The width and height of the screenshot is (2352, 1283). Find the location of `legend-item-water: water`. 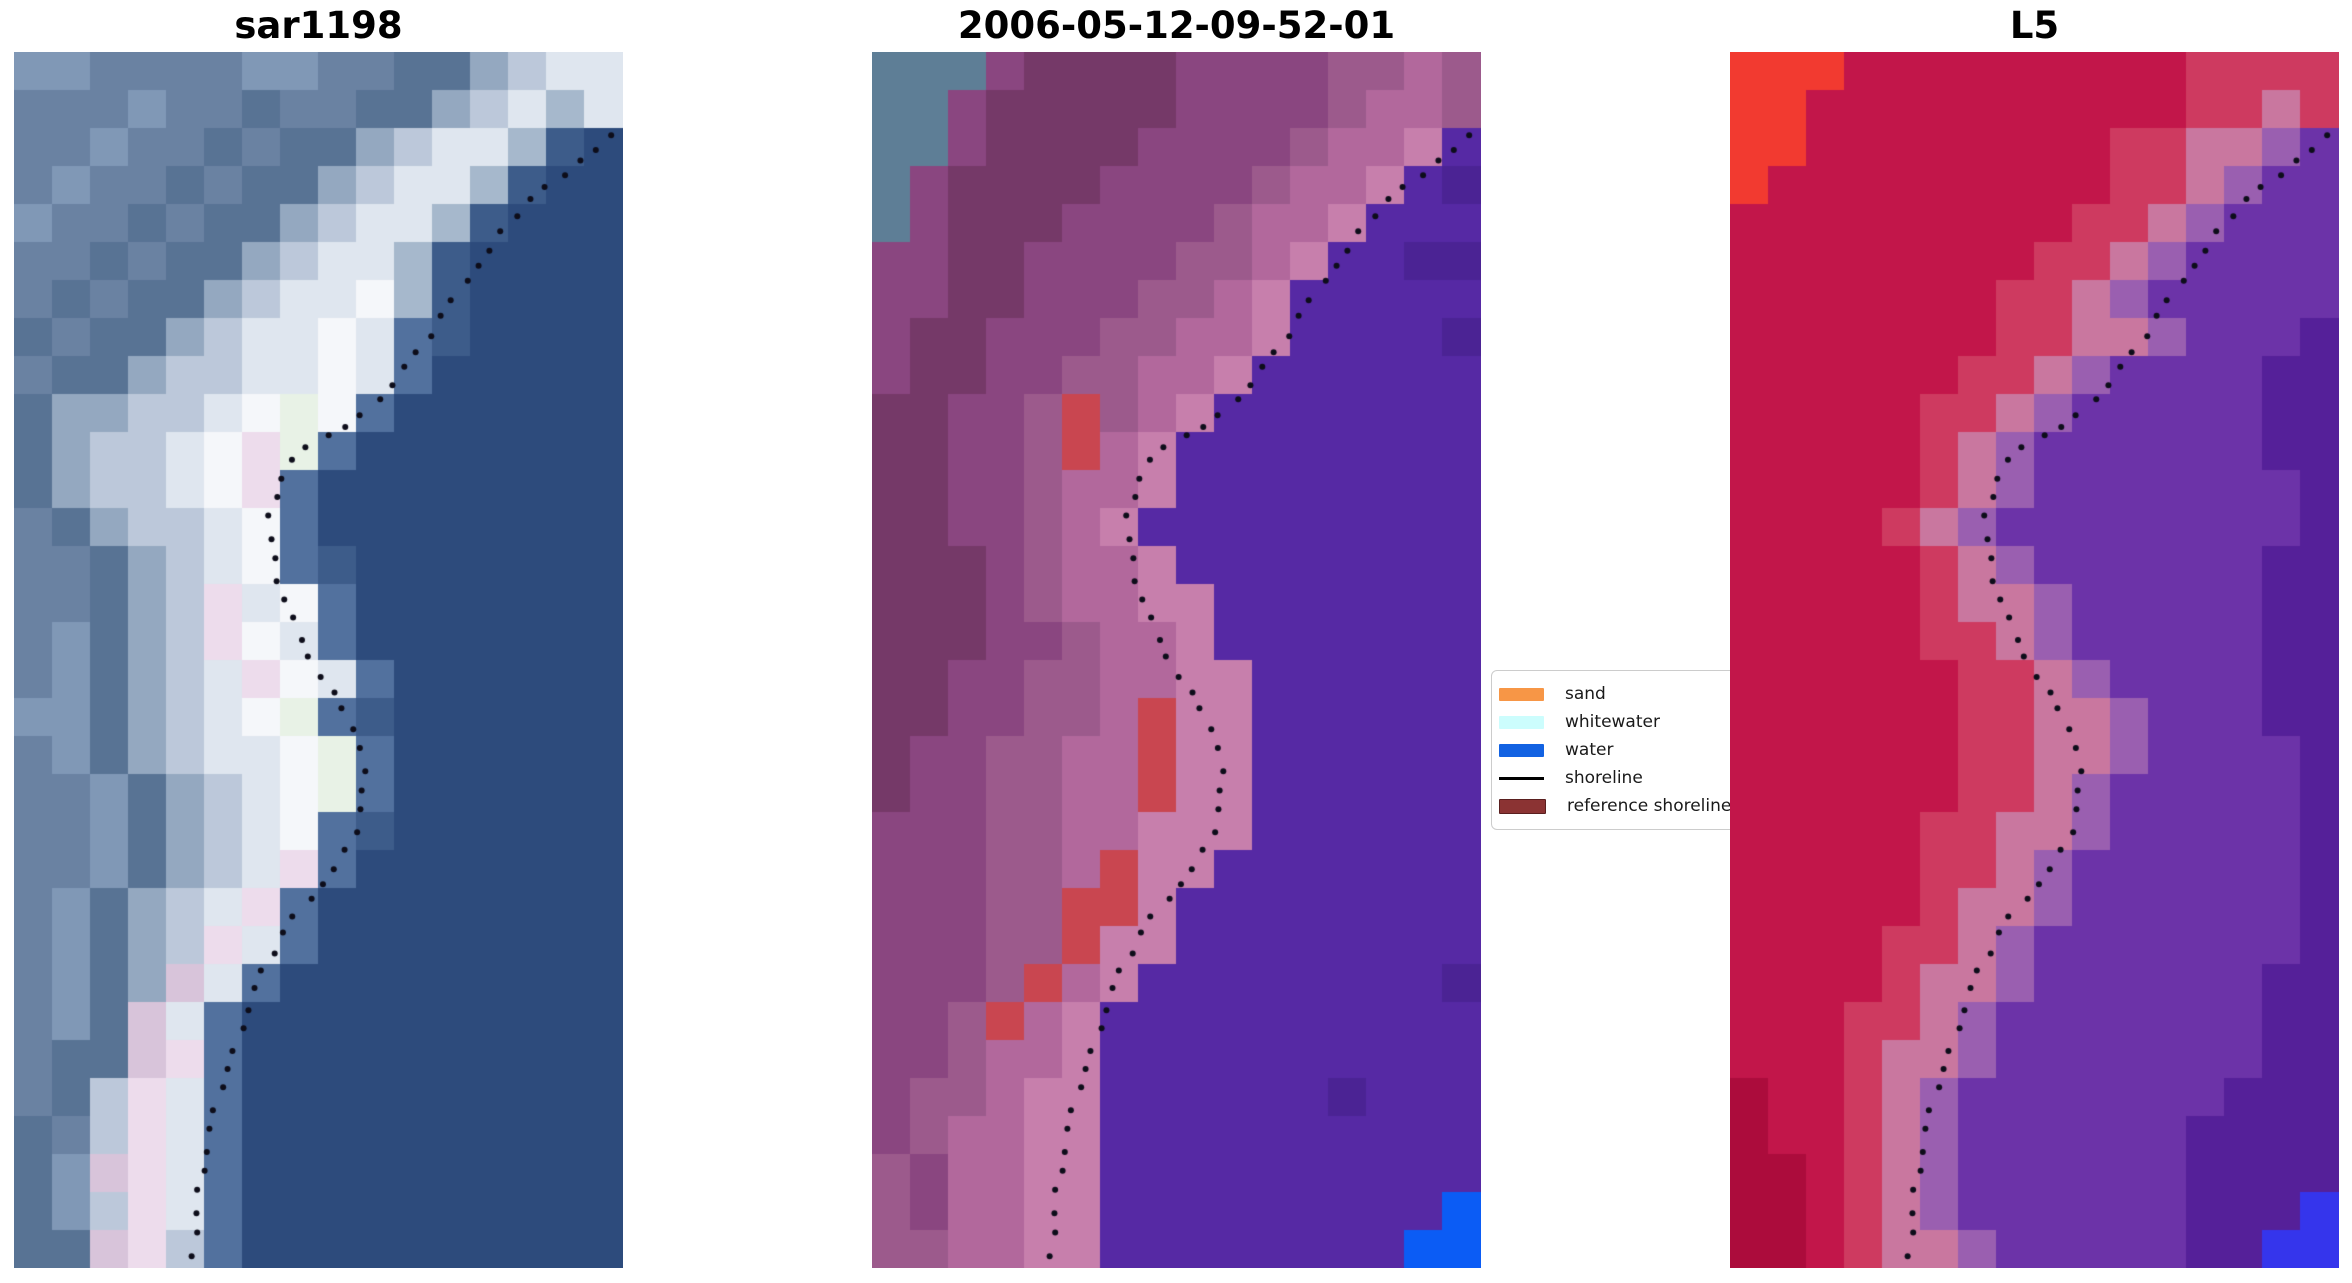

legend-item-water: water is located at coordinates (1622, 750).